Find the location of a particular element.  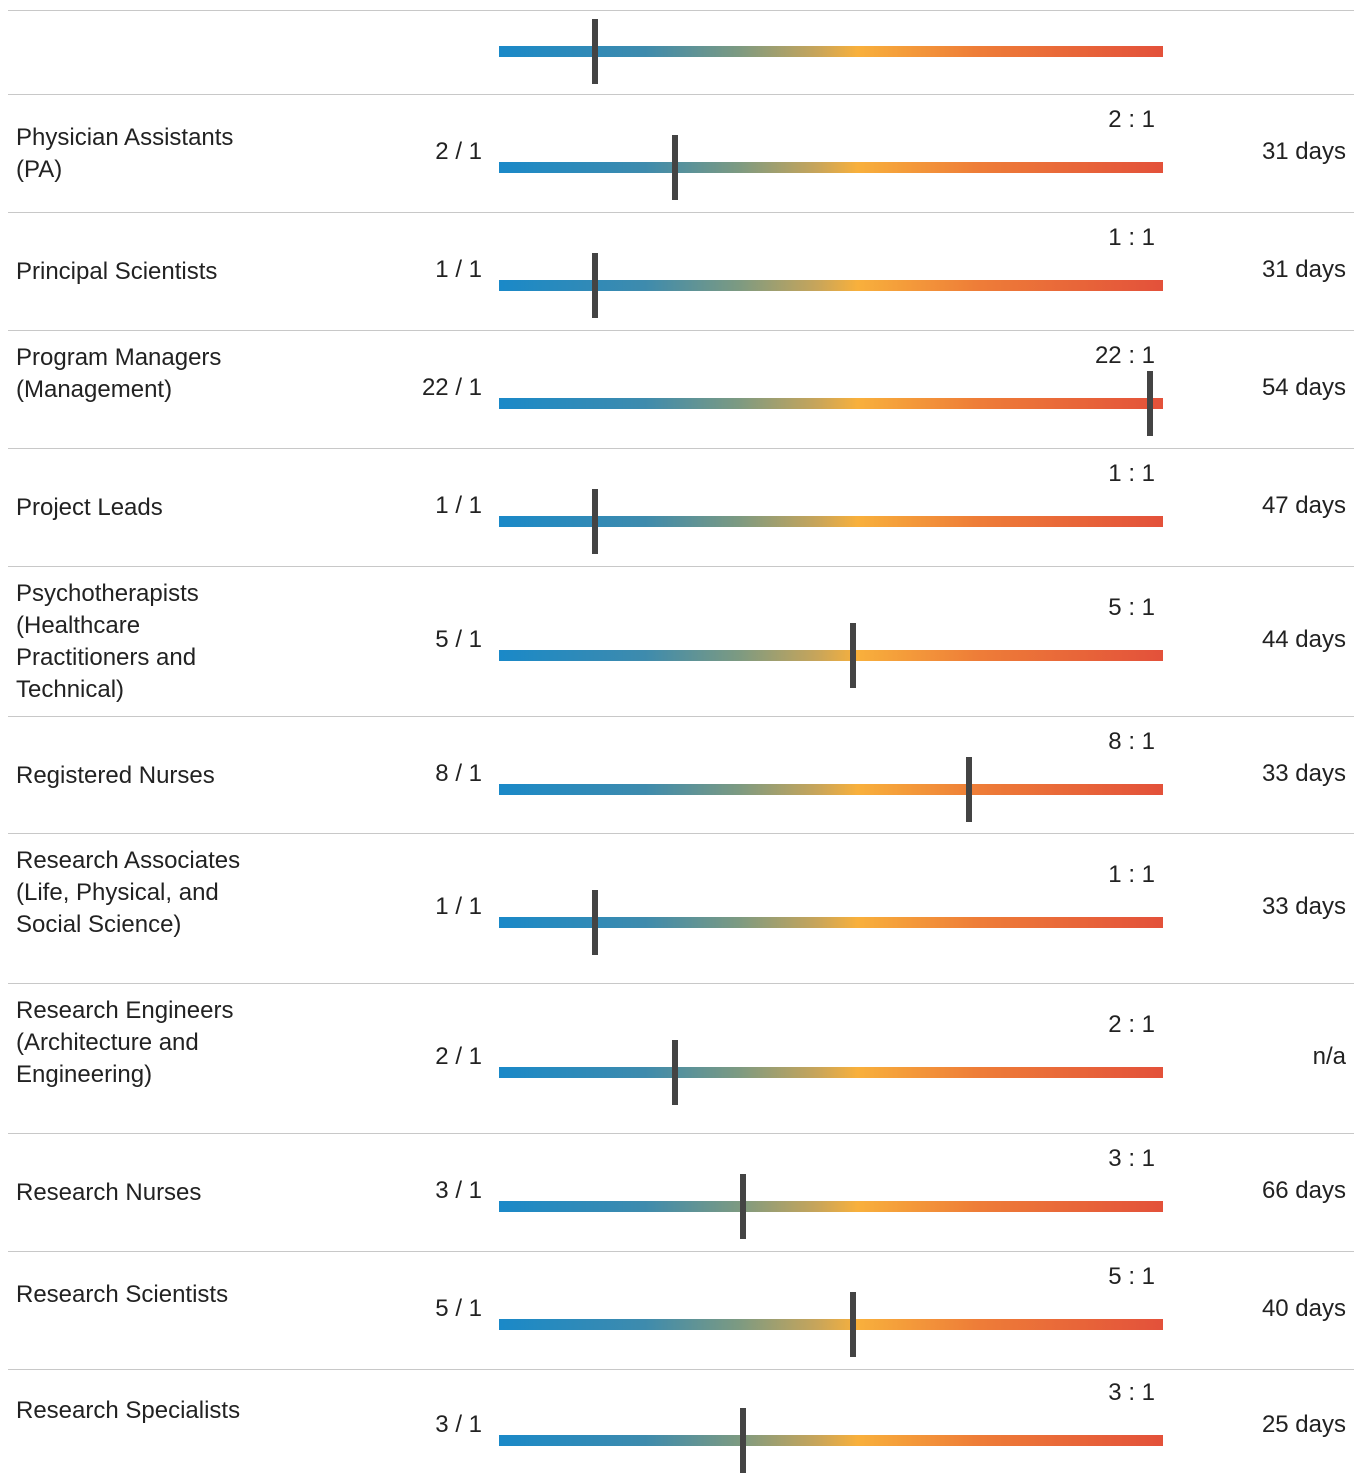

table-row: Project Leads 1 / 1 1 : 1 47 days is located at coordinates (681, 507).